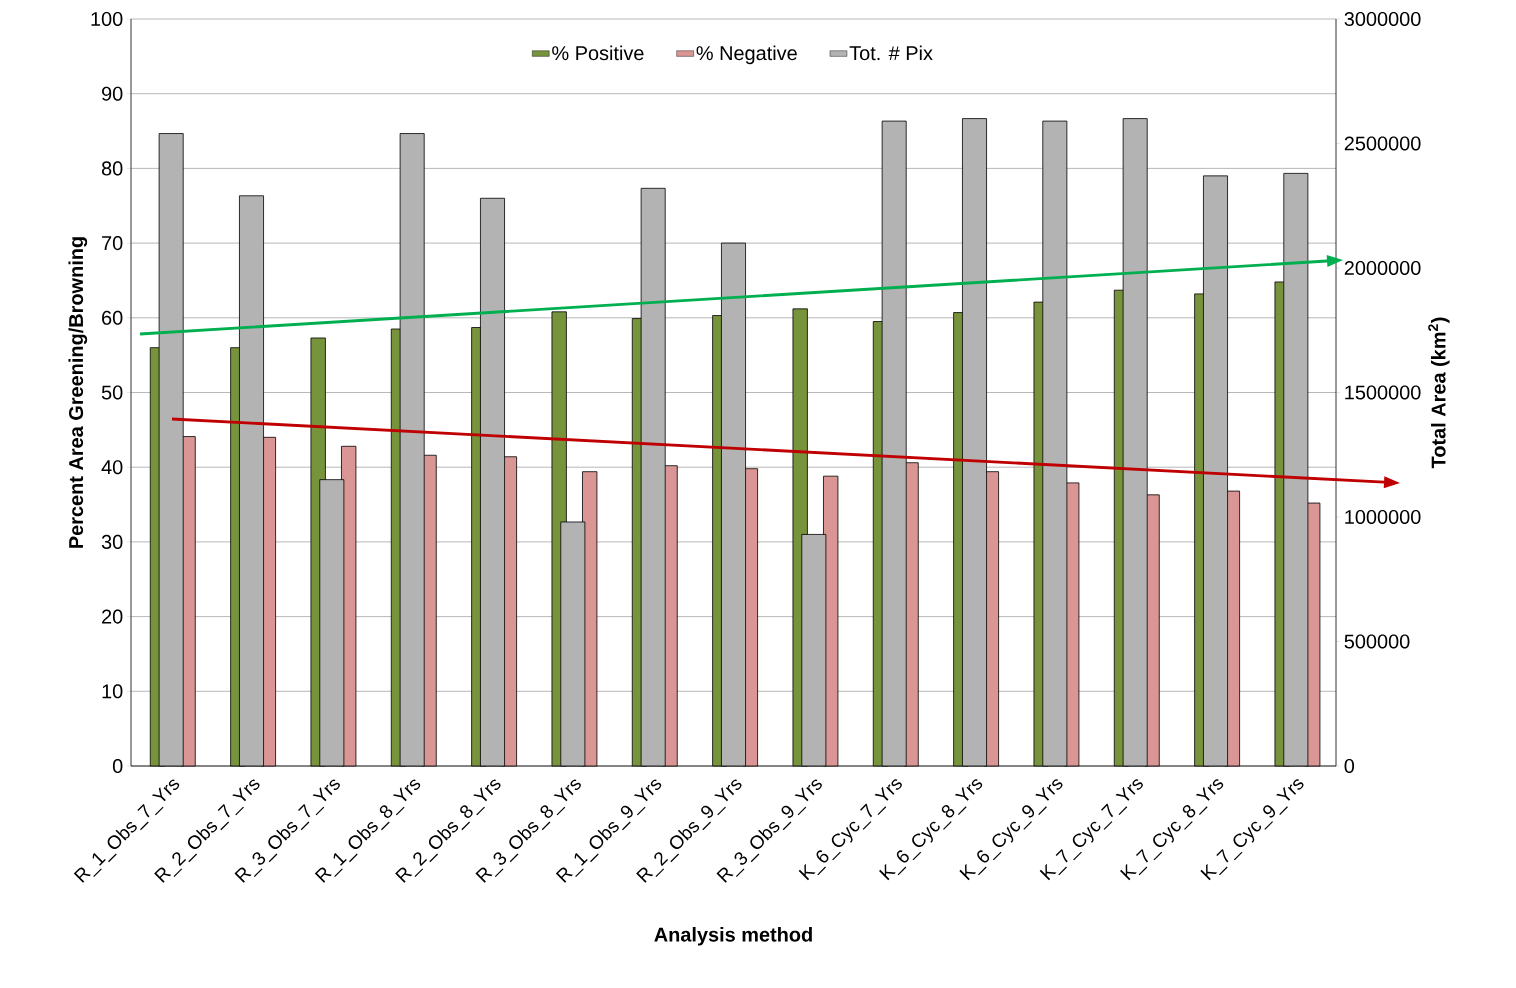 Image resolution: width=1516 pixels, height=988 pixels. Describe the element at coordinates (117, 766) in the screenshot. I see `y-tick-label: 0` at that location.